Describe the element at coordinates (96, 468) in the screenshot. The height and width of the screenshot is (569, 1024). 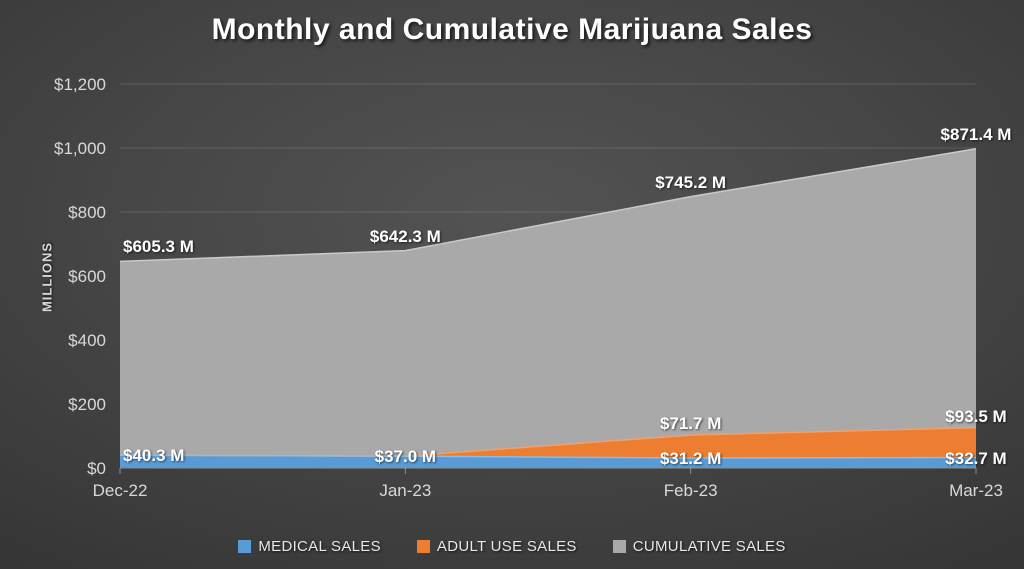
I see `y-tick-label: $0` at that location.